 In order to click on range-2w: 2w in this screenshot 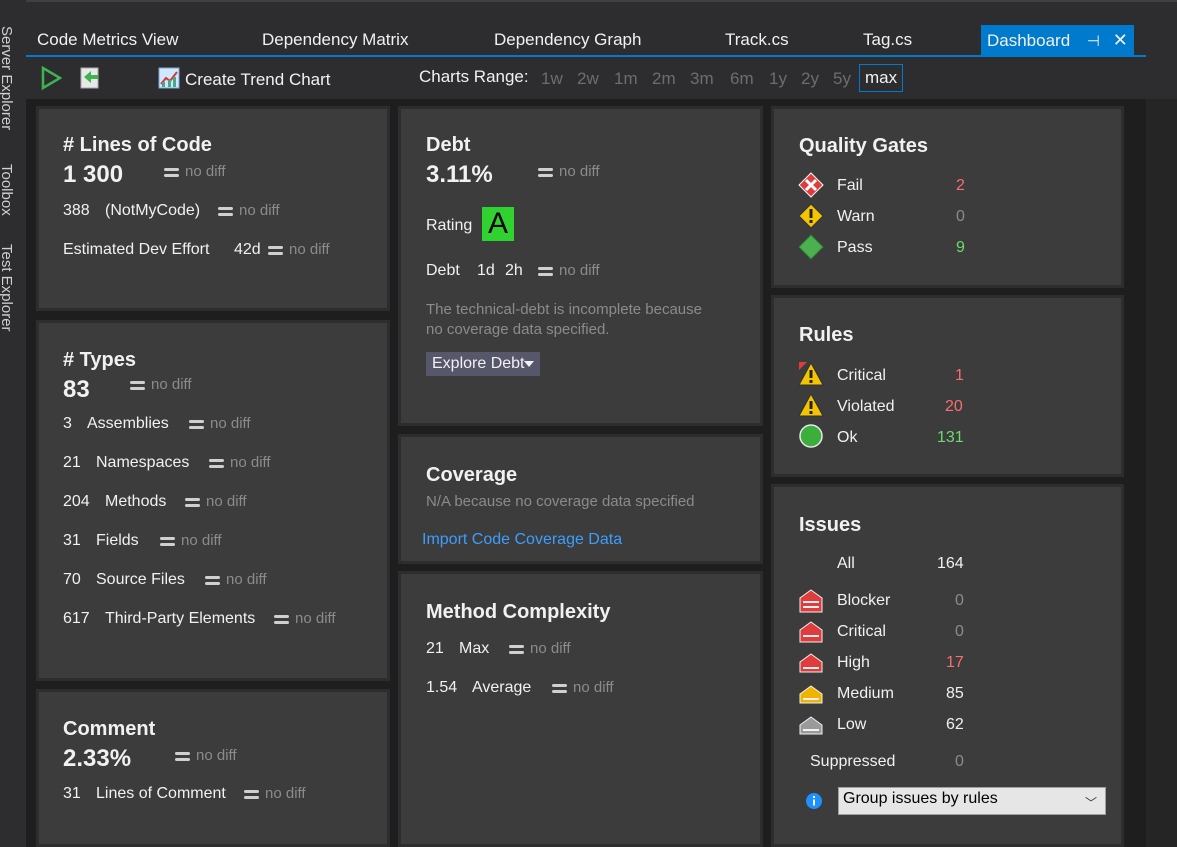, I will do `click(588, 78)`.